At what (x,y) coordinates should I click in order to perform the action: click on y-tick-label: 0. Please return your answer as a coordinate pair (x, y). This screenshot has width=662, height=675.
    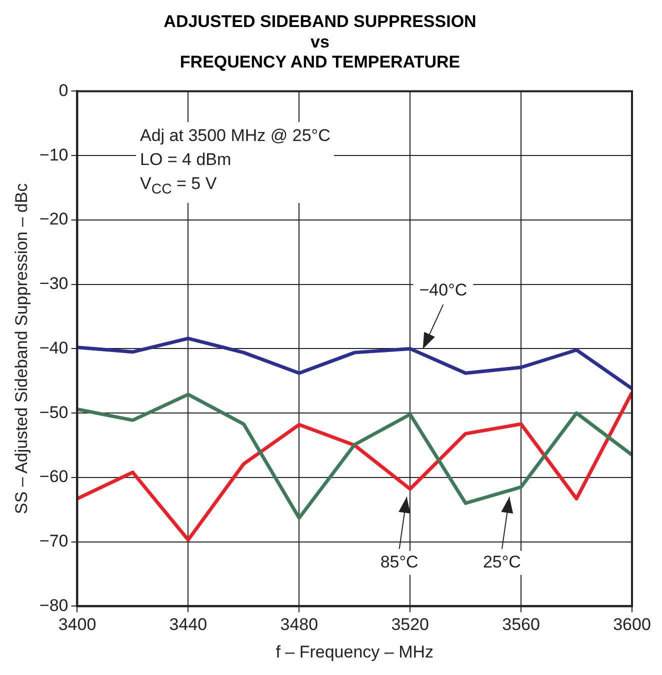
    Looking at the image, I should click on (63, 90).